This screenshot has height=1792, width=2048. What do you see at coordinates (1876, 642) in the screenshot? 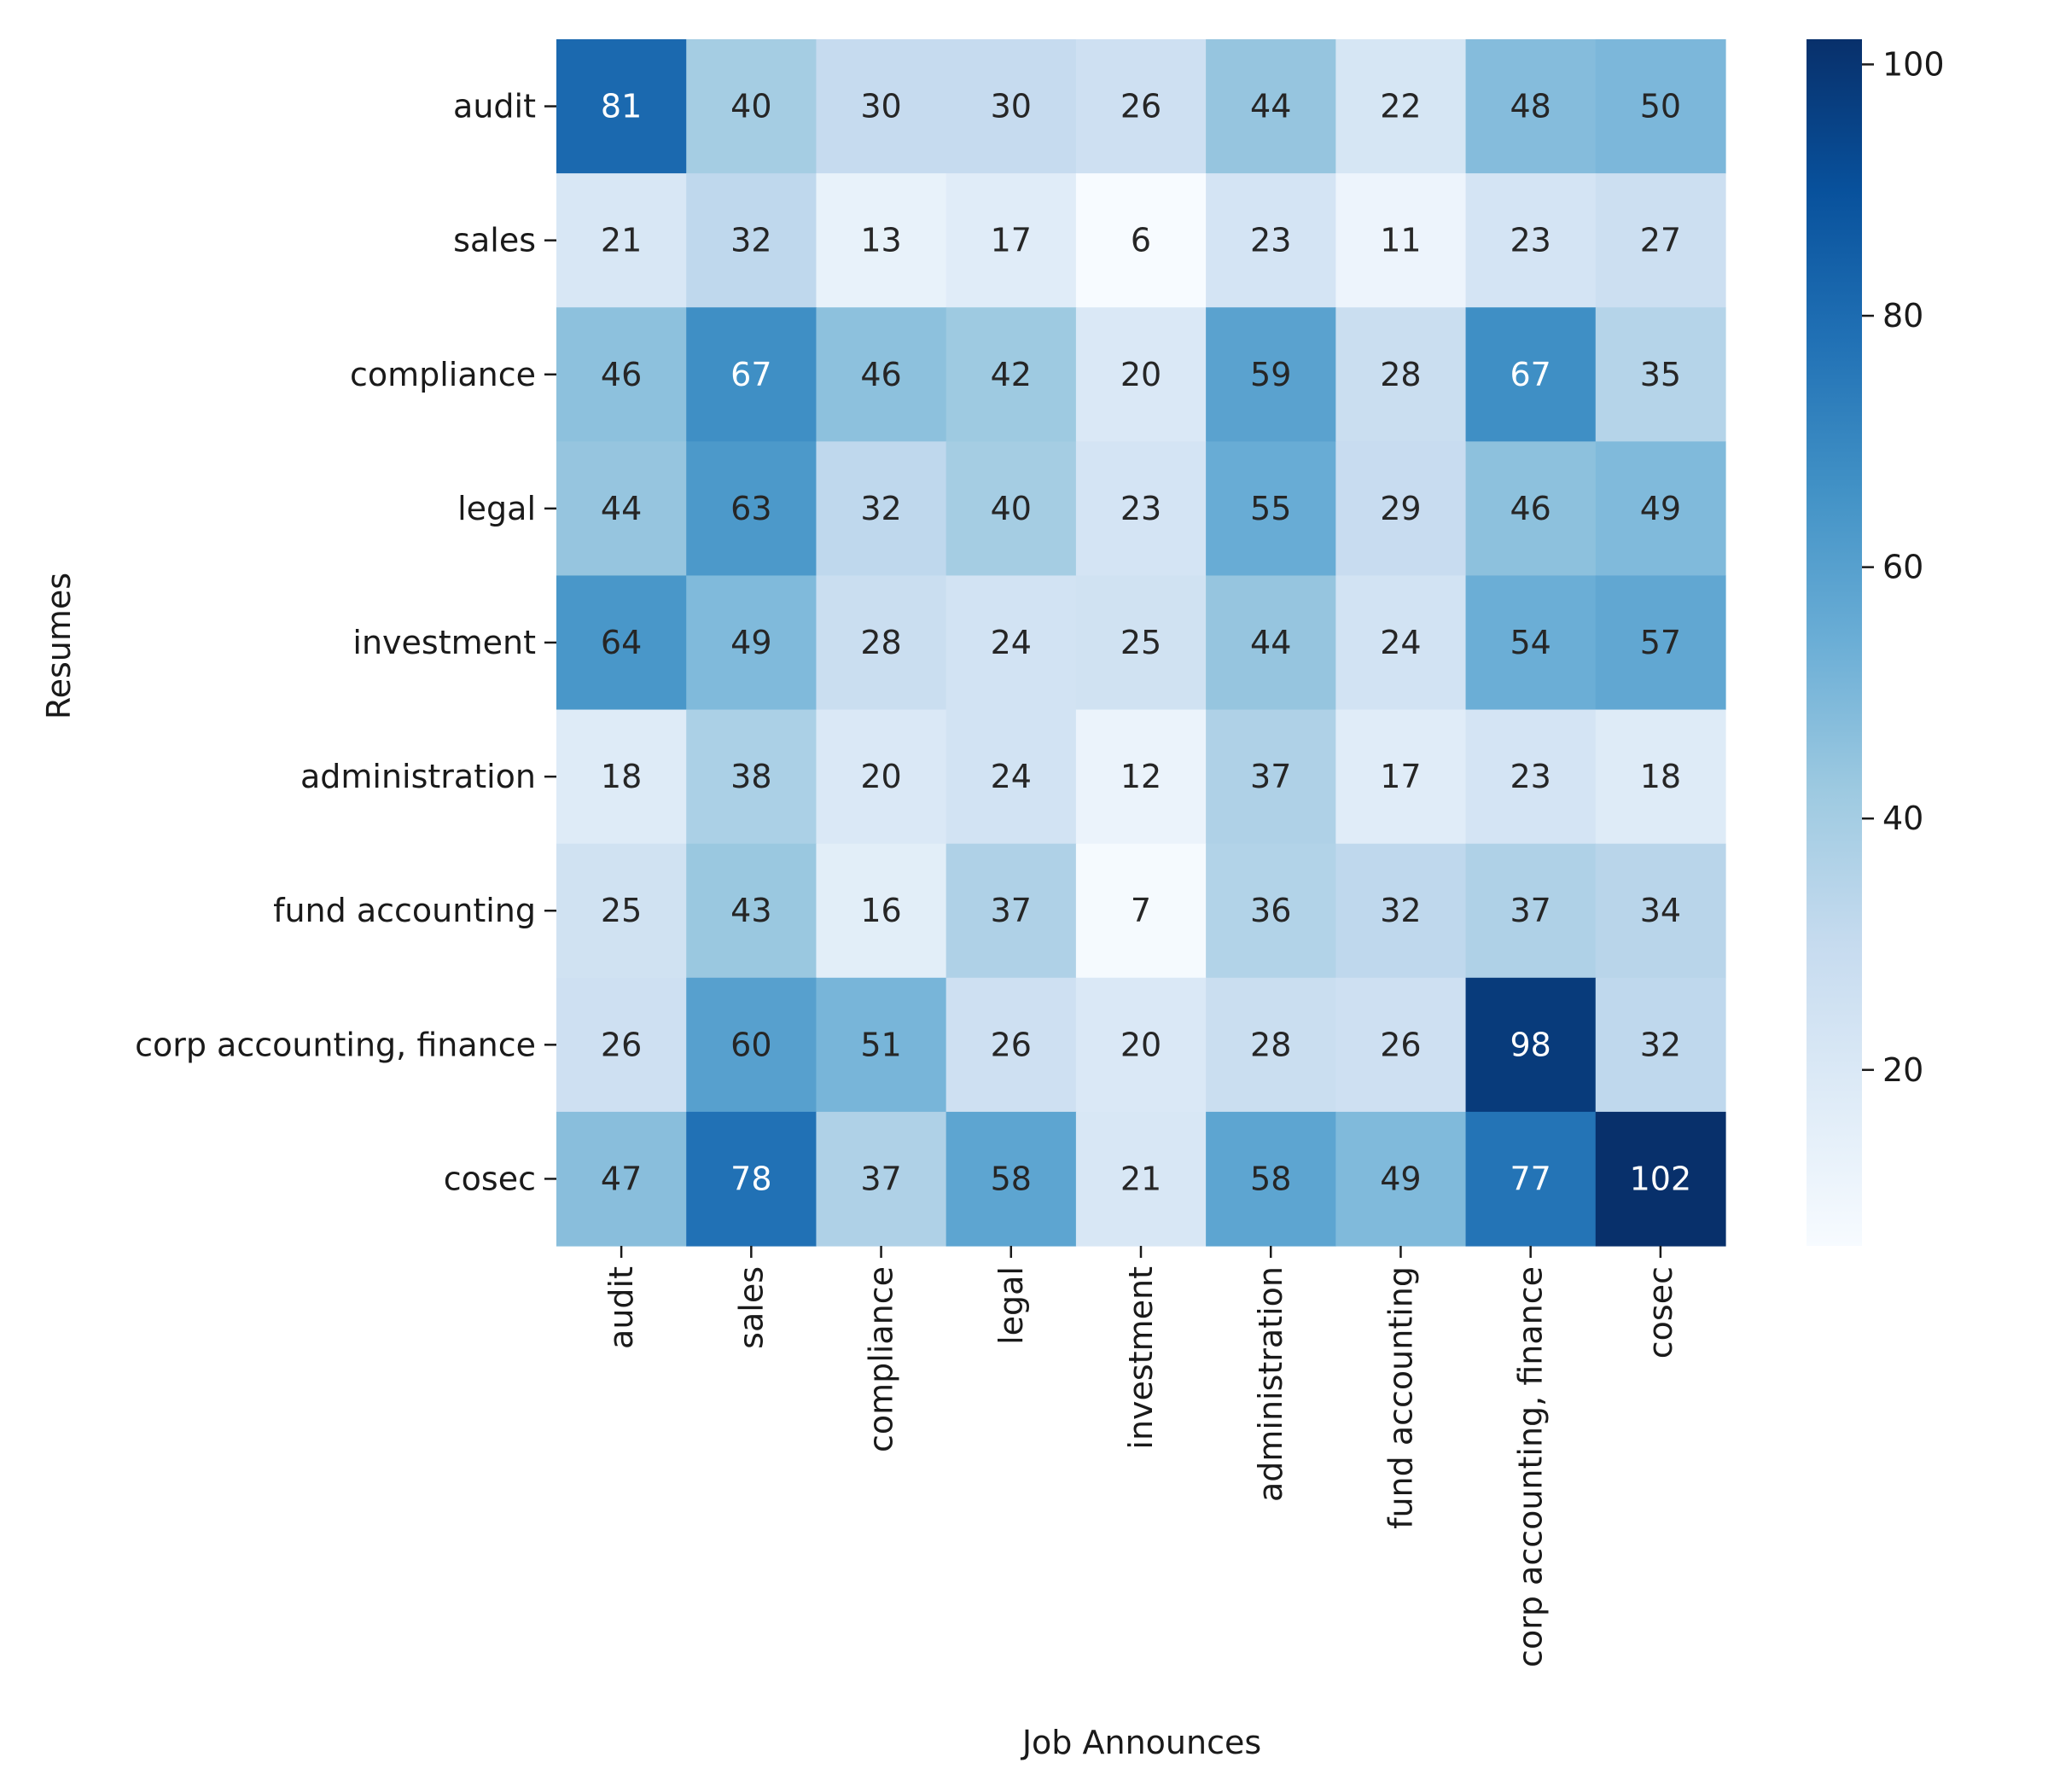
I see `colorbar: 20 40 60 80 100` at bounding box center [1876, 642].